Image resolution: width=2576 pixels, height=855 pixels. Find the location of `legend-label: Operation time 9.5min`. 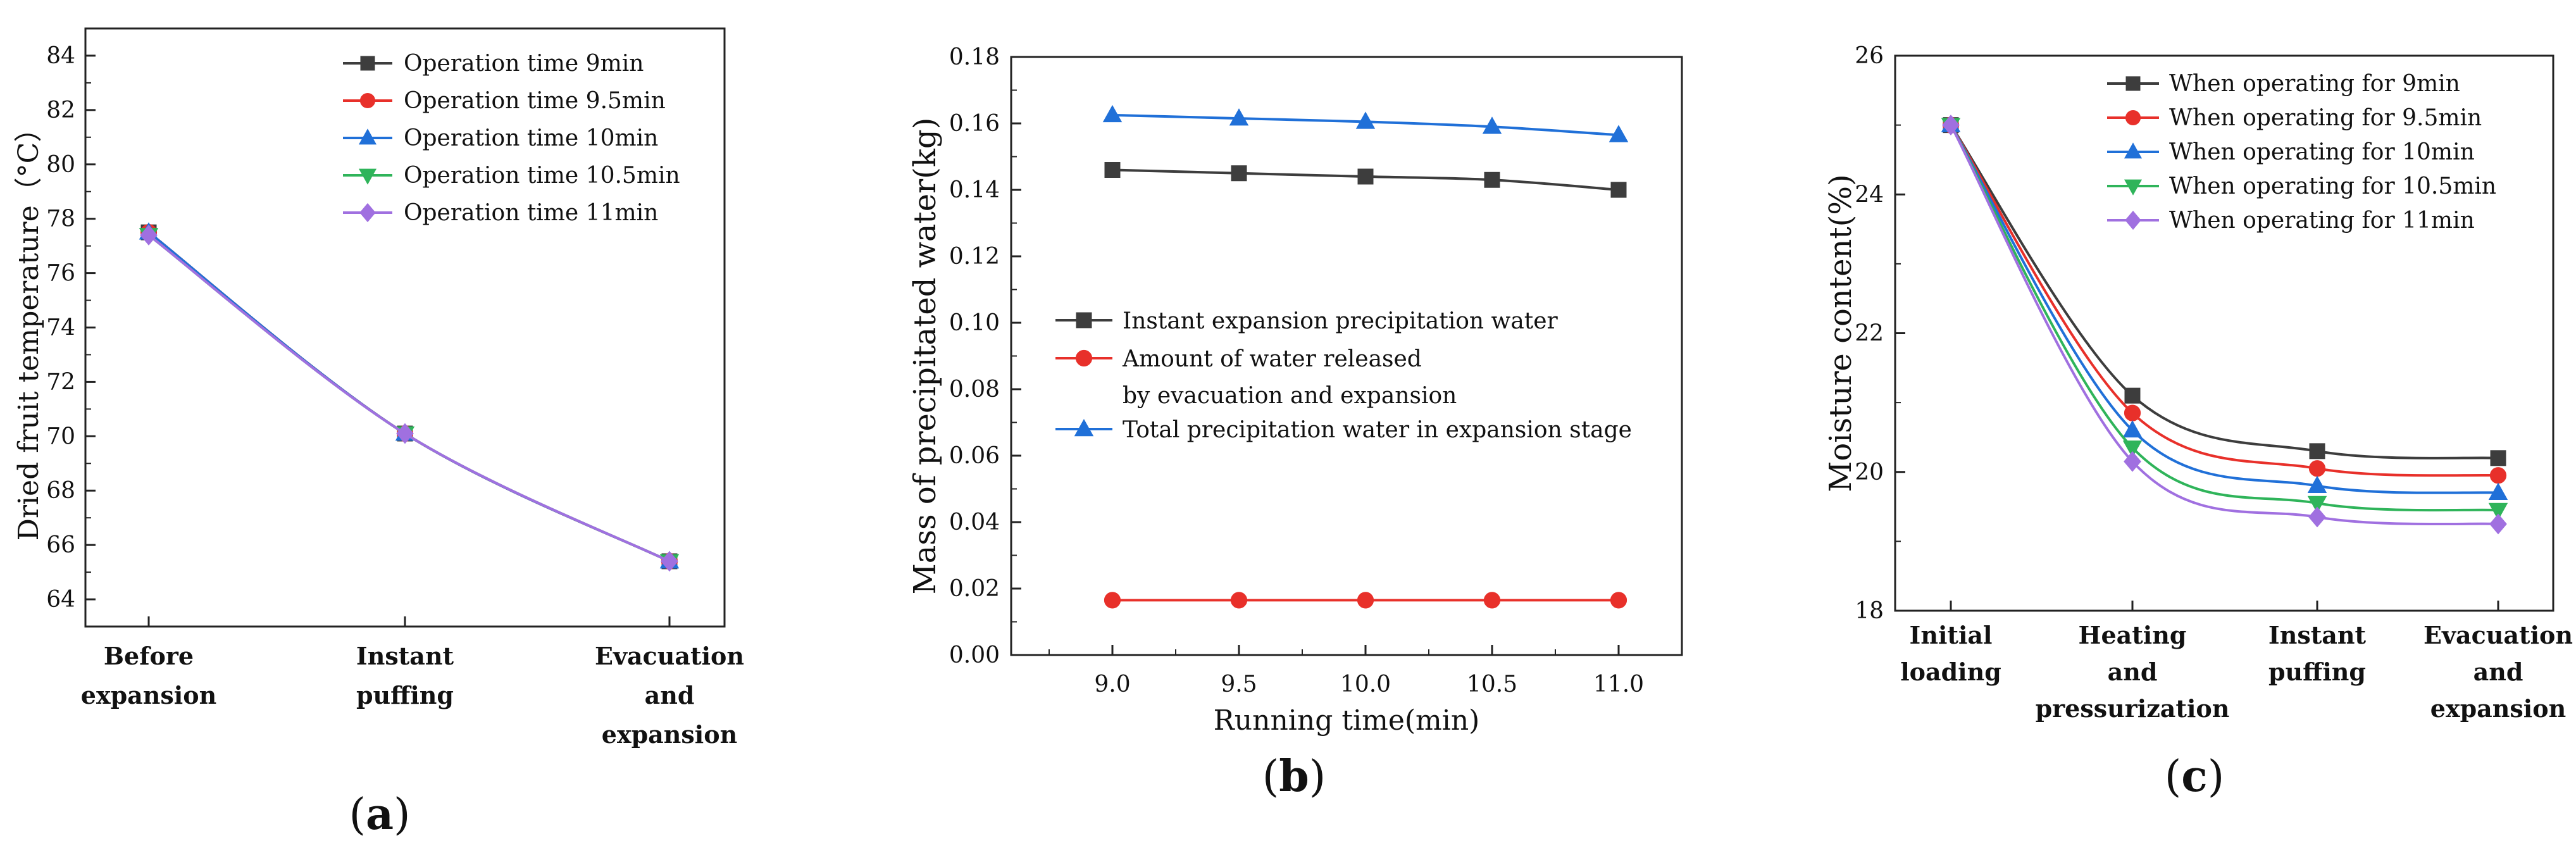

legend-label: Operation time 9.5min is located at coordinates (535, 101).